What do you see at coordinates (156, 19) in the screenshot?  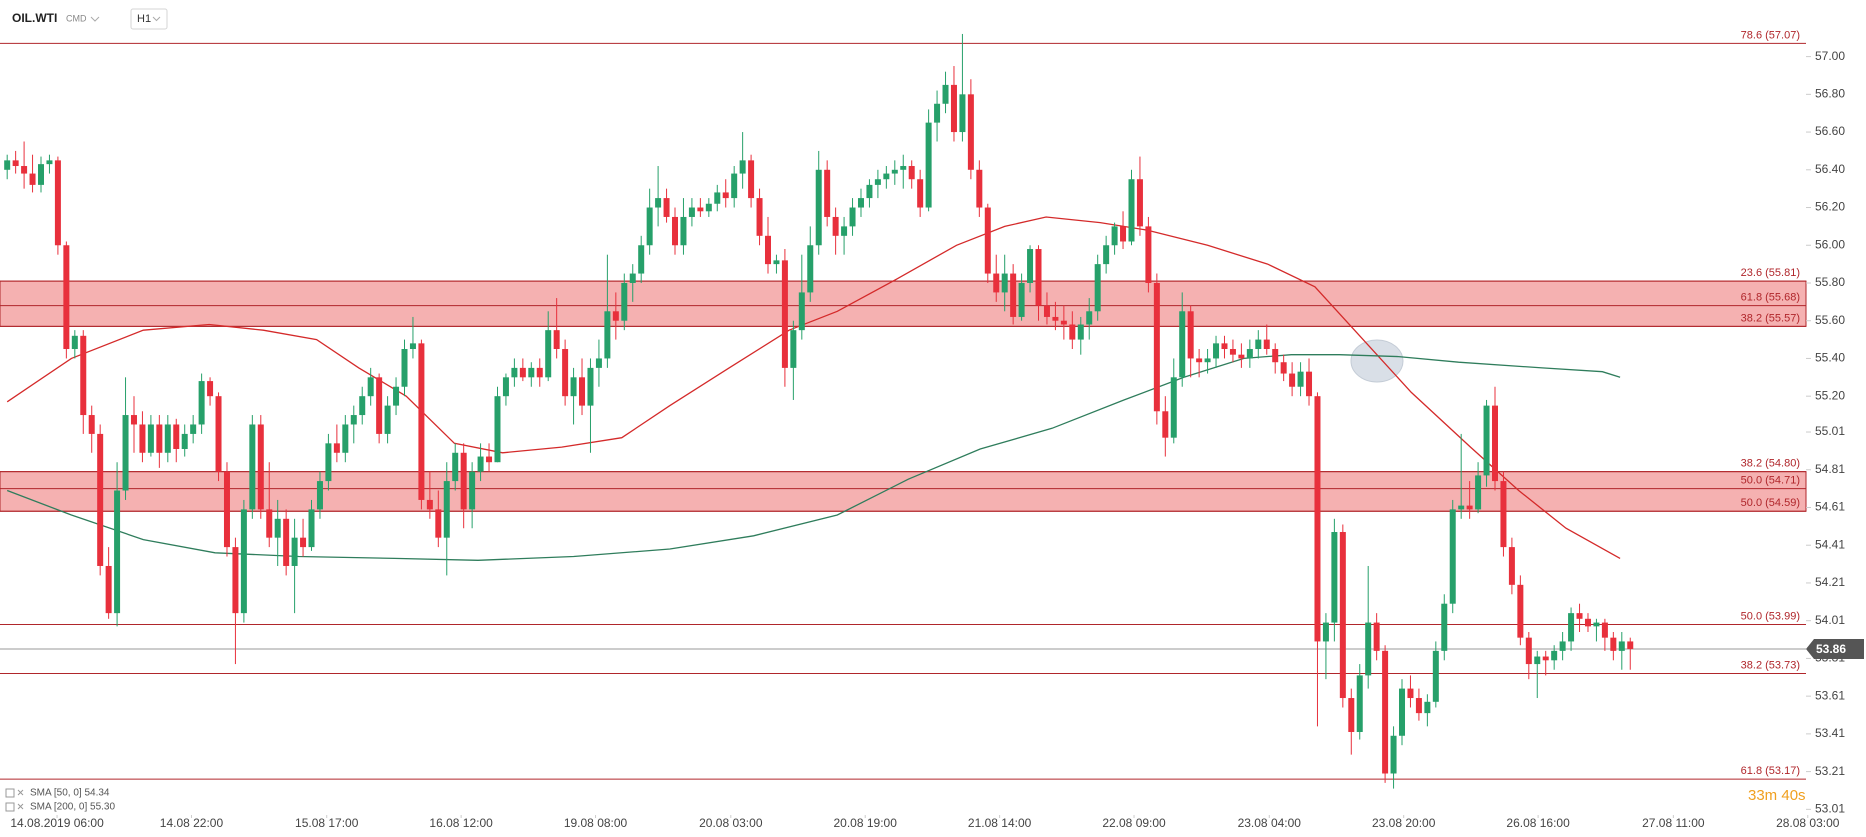 I see `interval-caret` at bounding box center [156, 19].